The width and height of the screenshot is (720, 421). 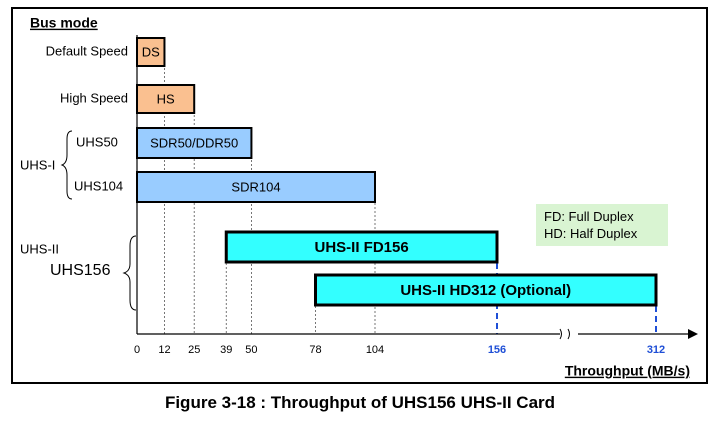 What do you see at coordinates (137, 350) in the screenshot?
I see `tick-label-0: 0` at bounding box center [137, 350].